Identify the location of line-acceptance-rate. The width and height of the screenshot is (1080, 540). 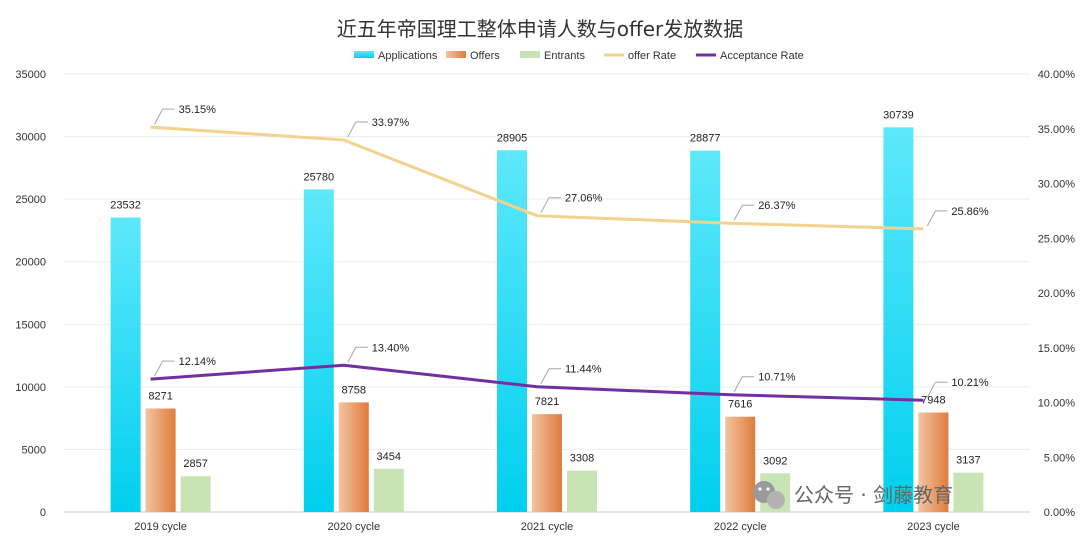
(537, 382).